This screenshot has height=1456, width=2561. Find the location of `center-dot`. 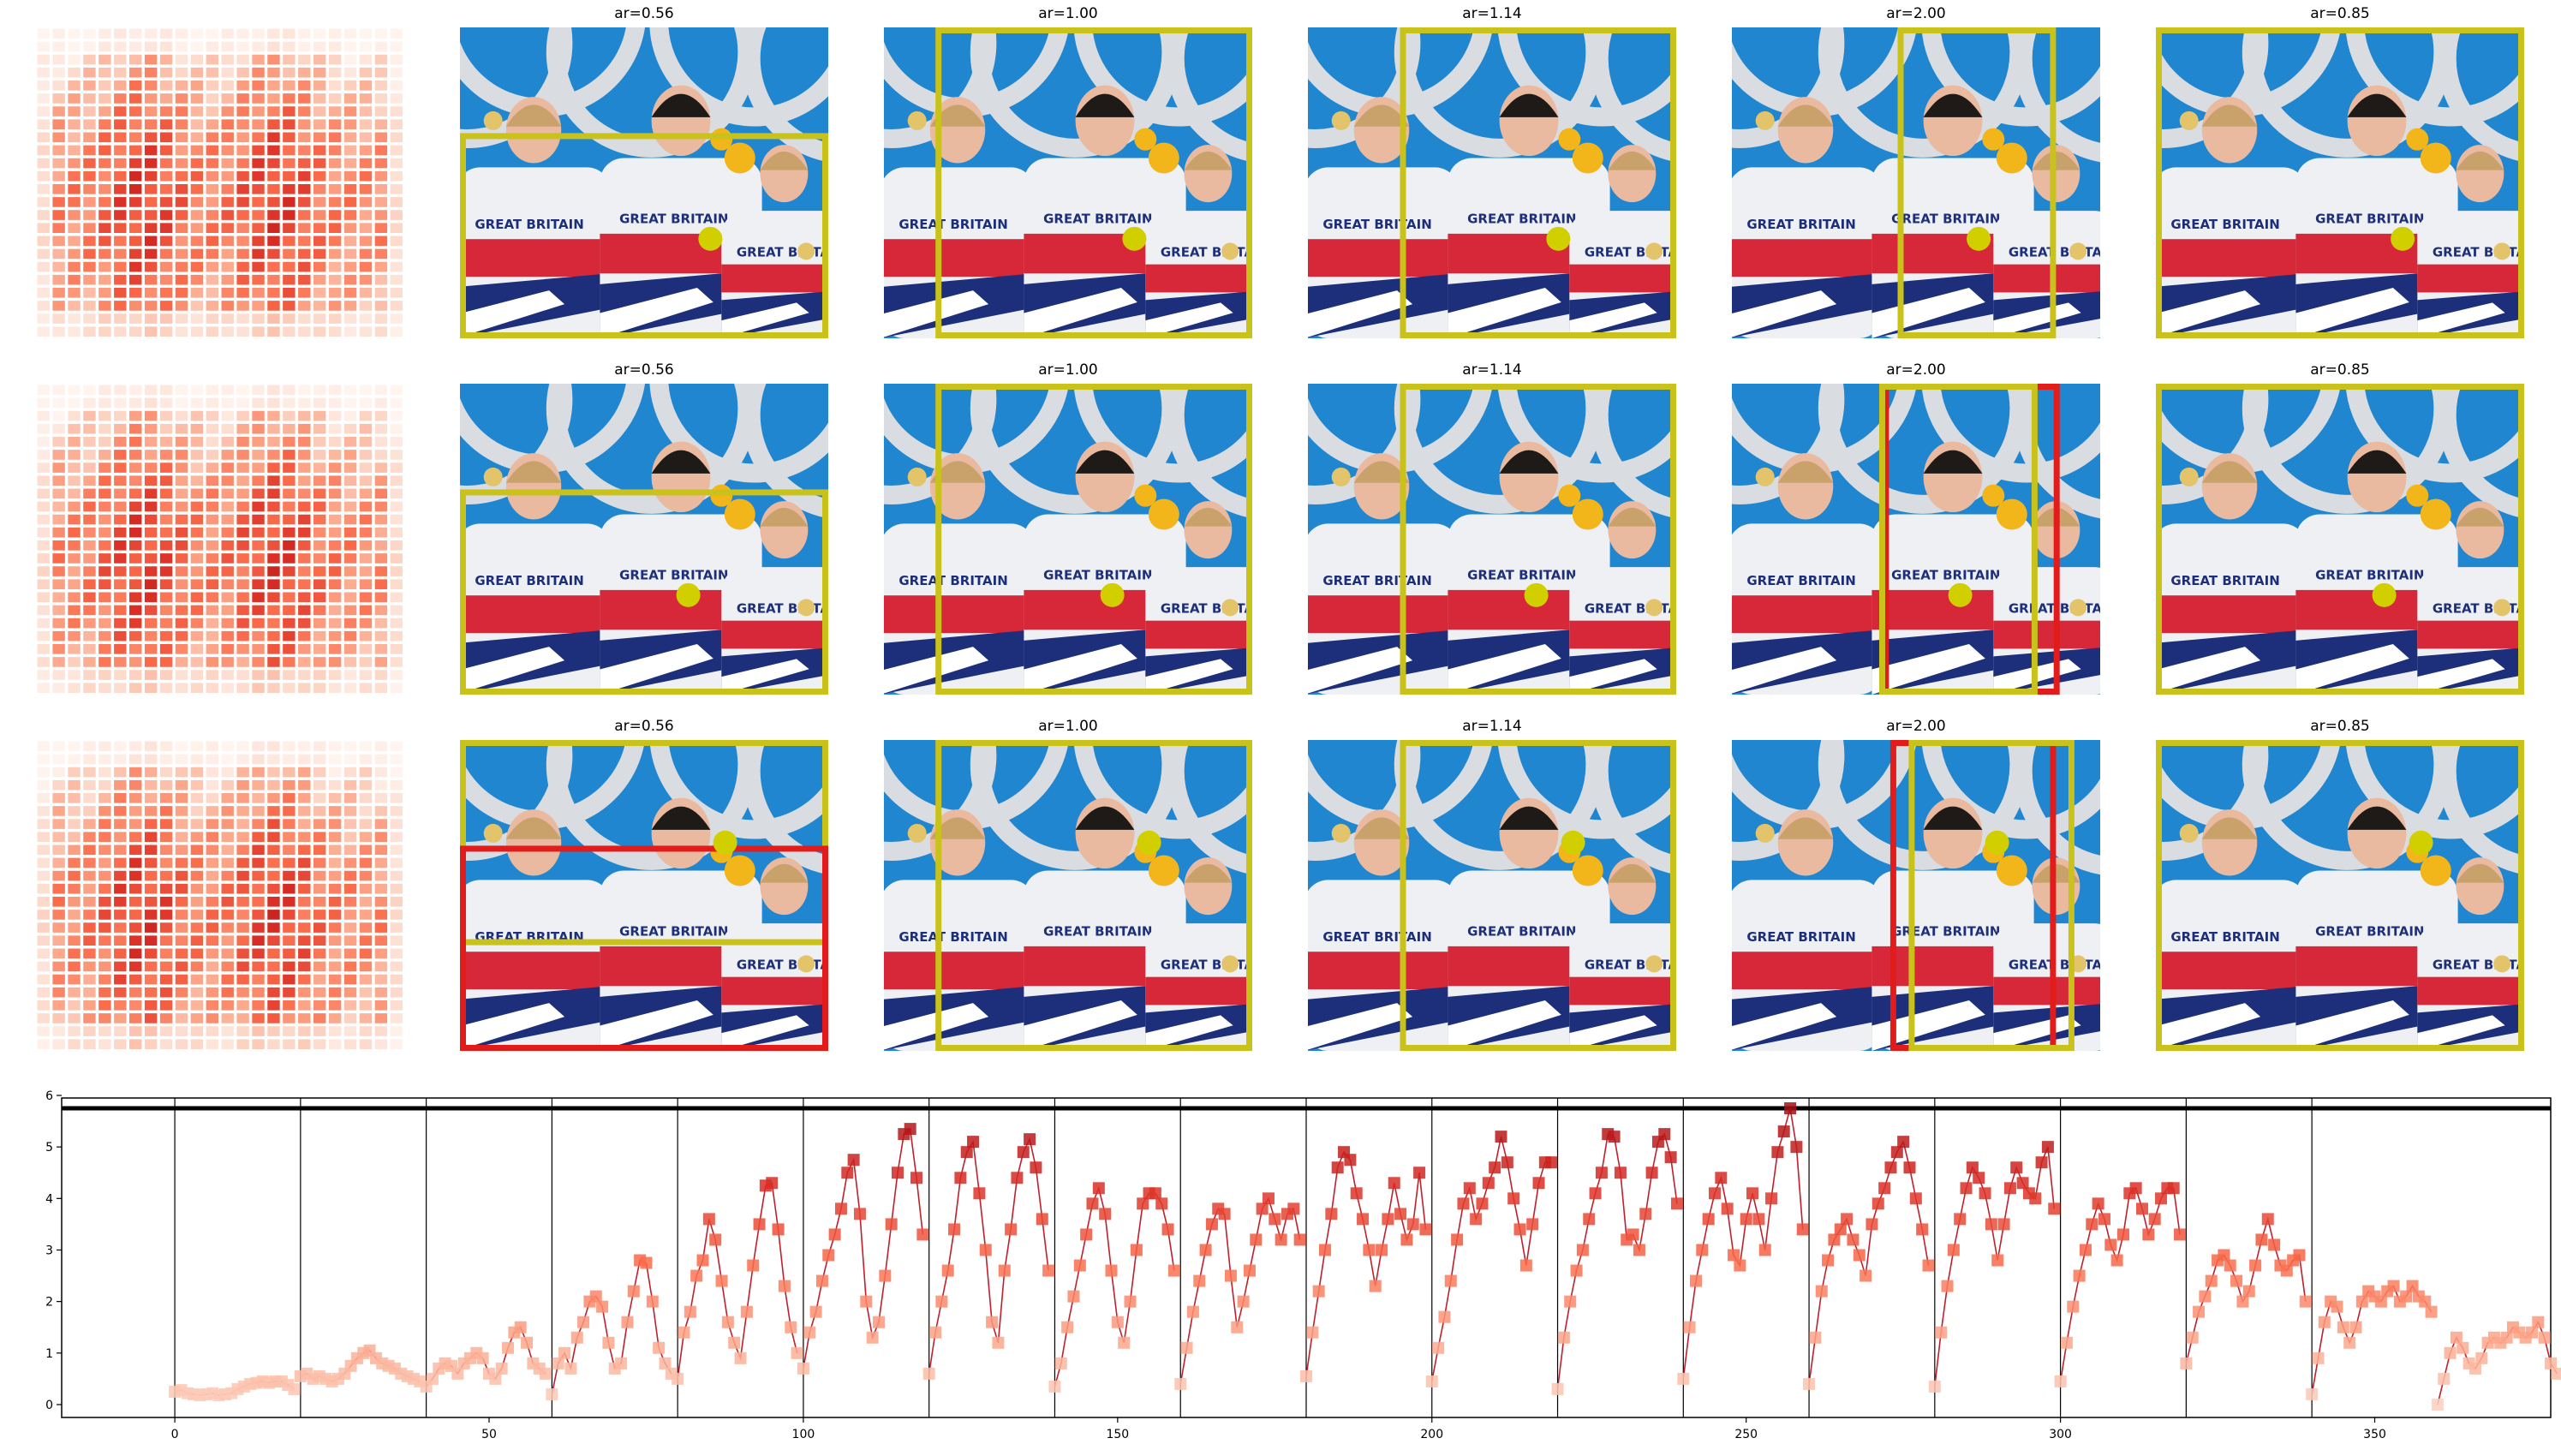

center-dot is located at coordinates (1960, 594).